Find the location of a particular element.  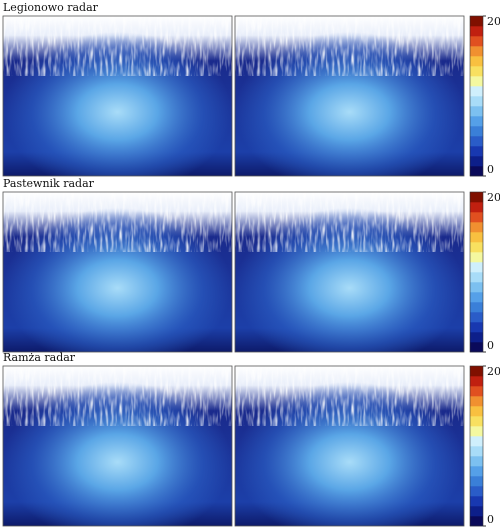

panel-title: Legionowo radar is located at coordinates (51, 7).